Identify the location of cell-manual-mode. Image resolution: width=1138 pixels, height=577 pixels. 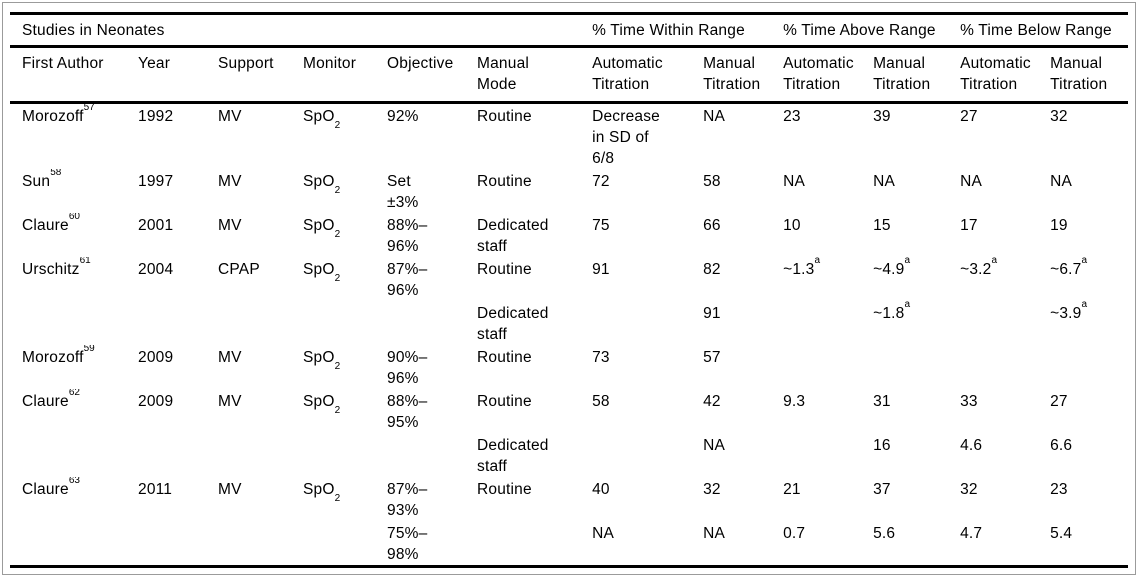
(534, 544).